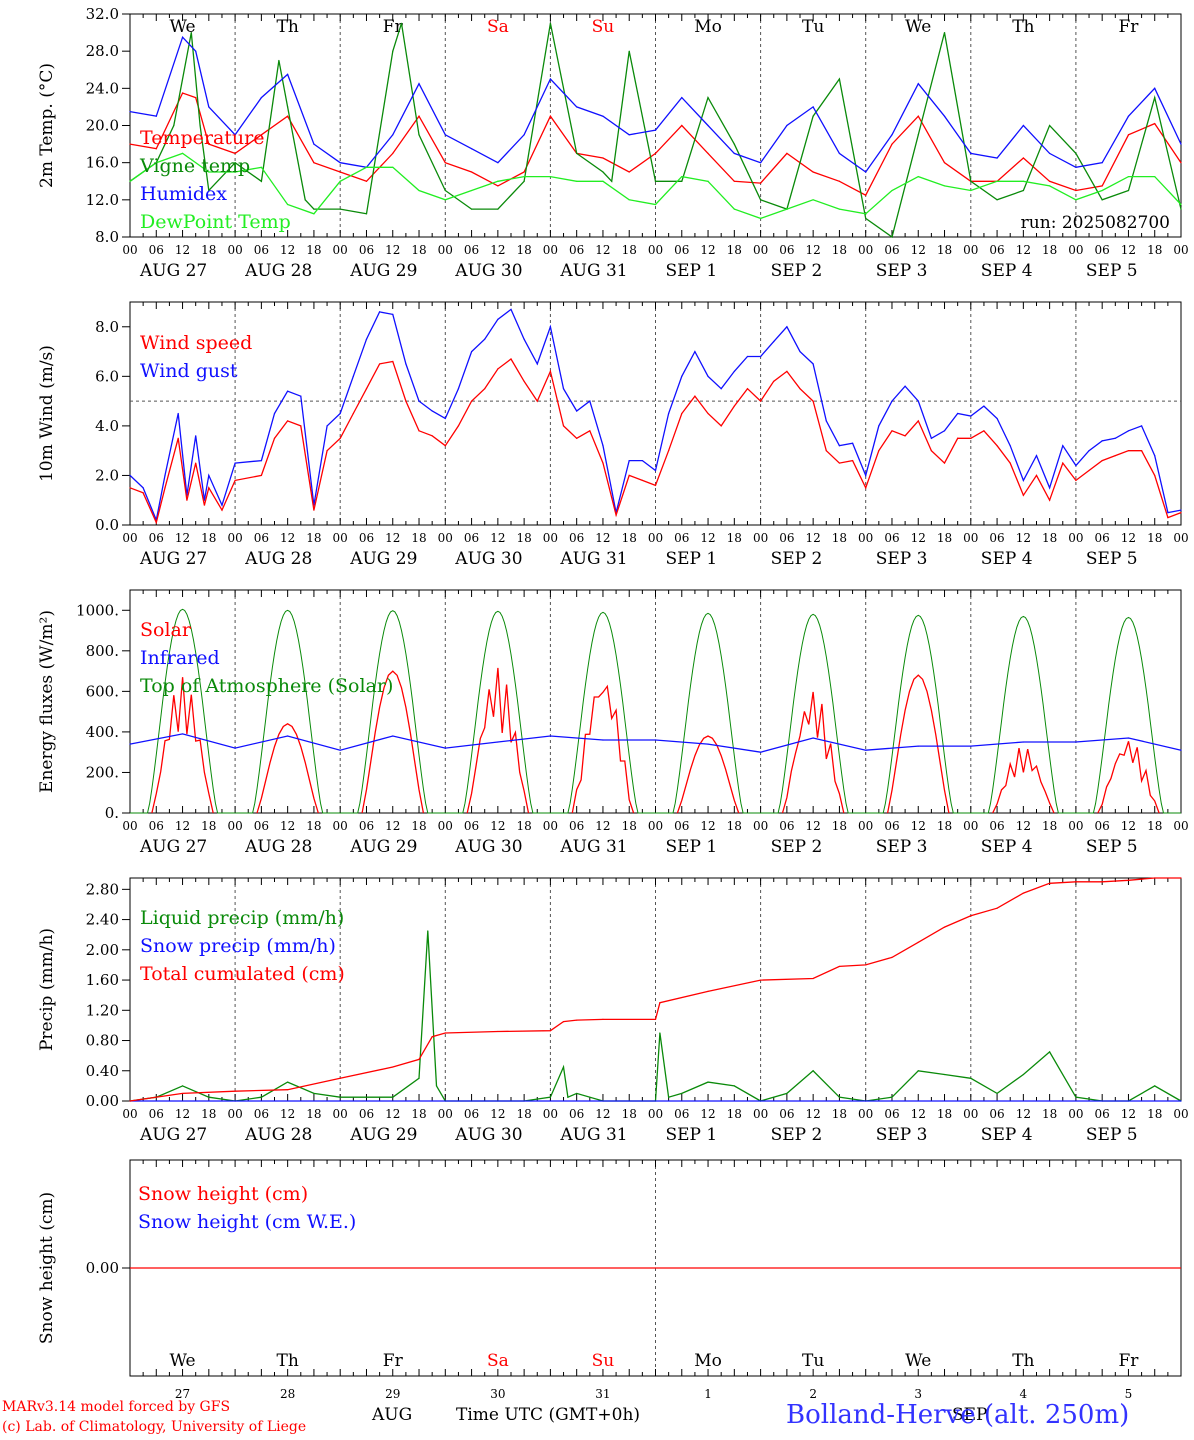  I want to click on y-tick-label: 800., so click(102, 651).